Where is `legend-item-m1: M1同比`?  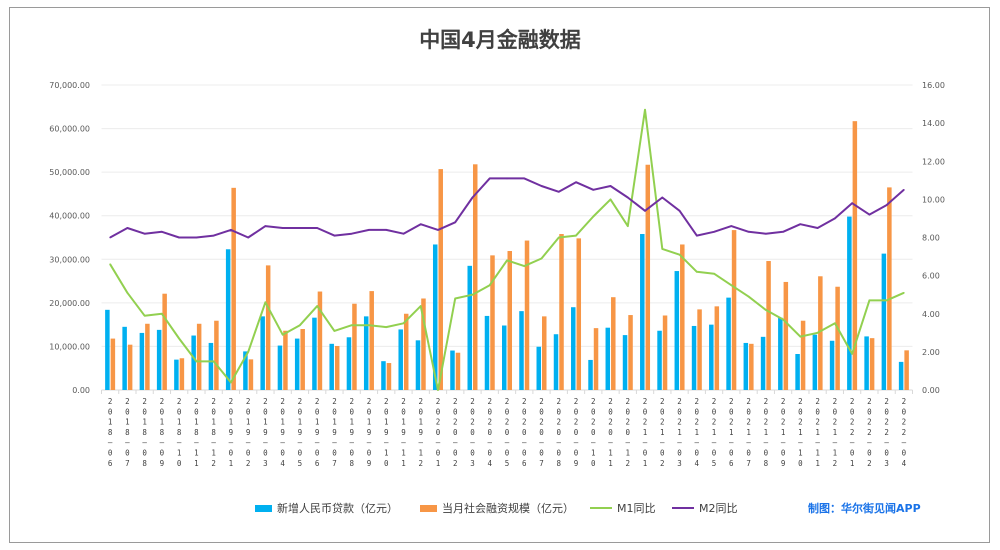
legend-item-m1: M1同比 is located at coordinates (623, 508).